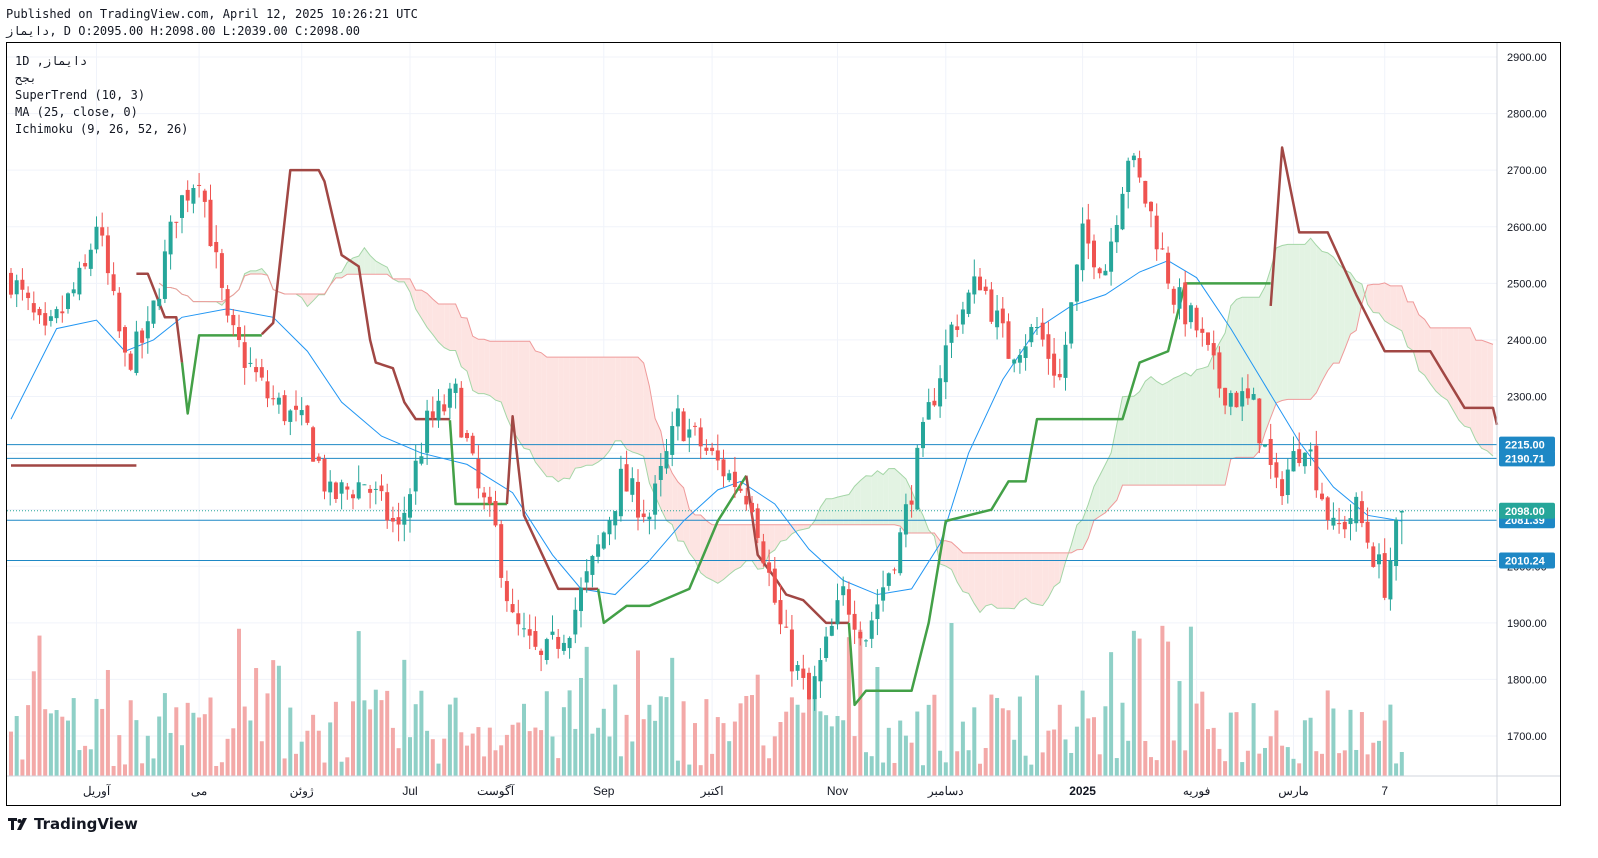  Describe the element at coordinates (102, 129) in the screenshot. I see `legend-ichimoku: Ichimoku (9, 26, 52, 26)` at that location.